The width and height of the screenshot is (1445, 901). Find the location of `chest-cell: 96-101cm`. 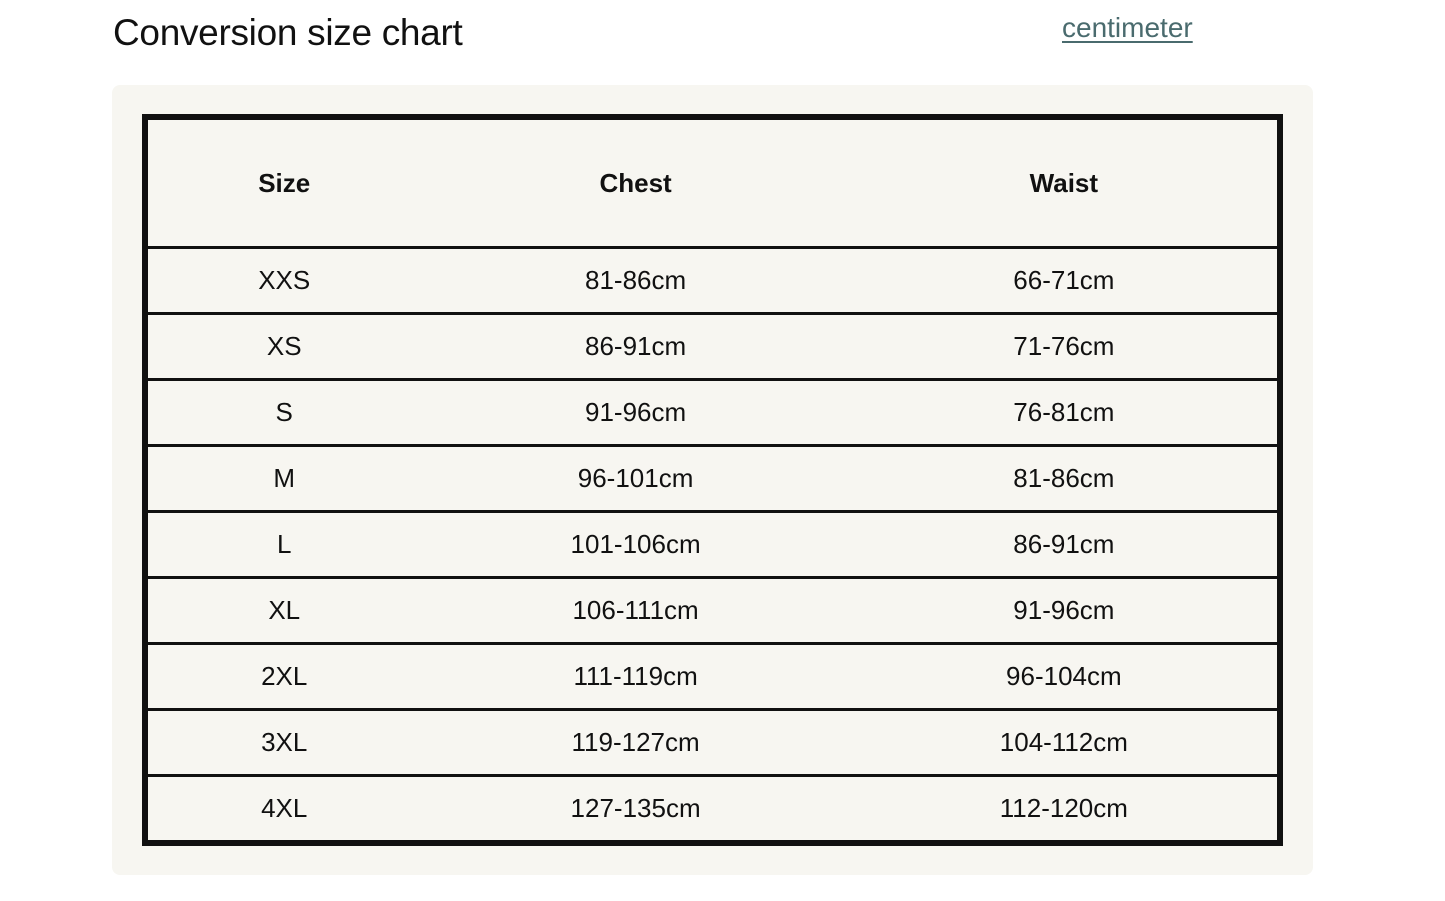

chest-cell: 96-101cm is located at coordinates (635, 479).